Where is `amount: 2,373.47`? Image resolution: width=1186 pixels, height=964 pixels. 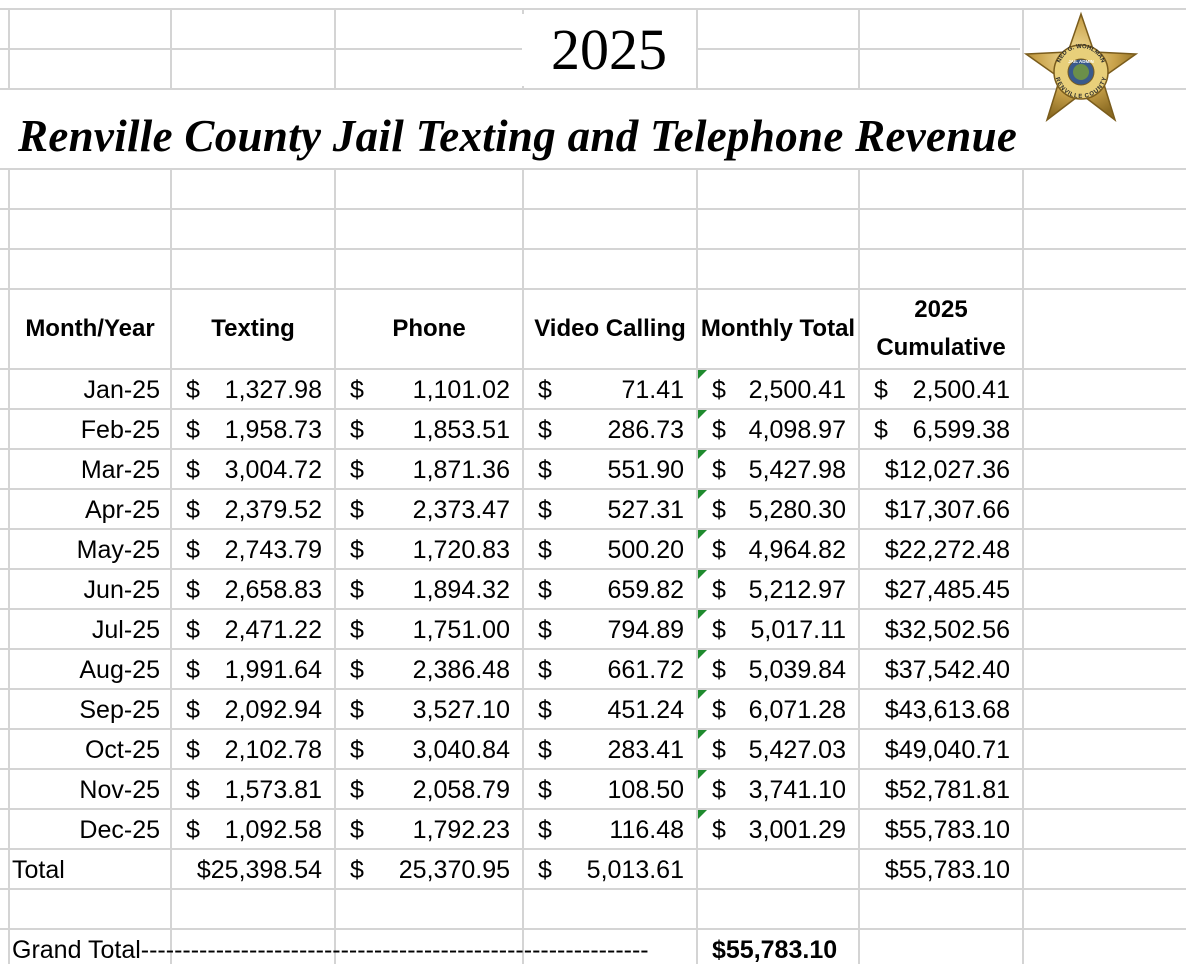 amount: 2,373.47 is located at coordinates (461, 510).